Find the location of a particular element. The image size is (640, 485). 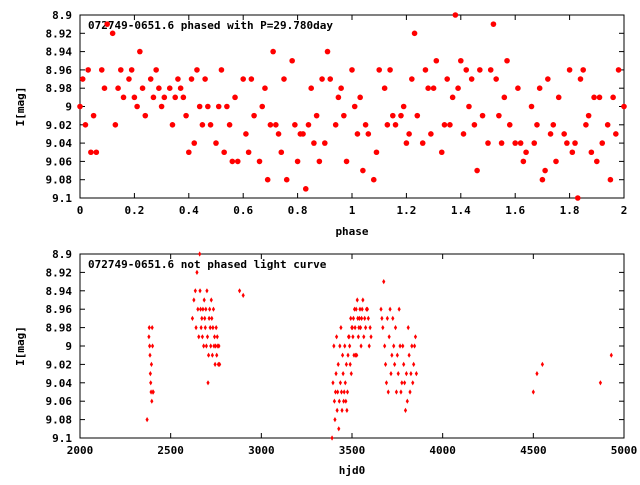

x-tick-label: 0.4 is located at coordinates (189, 210).